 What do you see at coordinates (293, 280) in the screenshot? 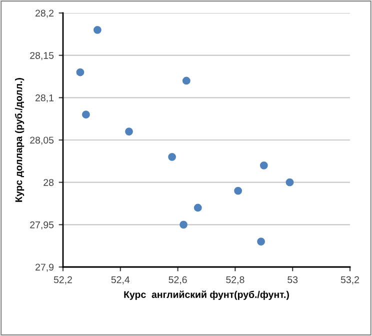
I see `x-tick-label: 53` at bounding box center [293, 280].